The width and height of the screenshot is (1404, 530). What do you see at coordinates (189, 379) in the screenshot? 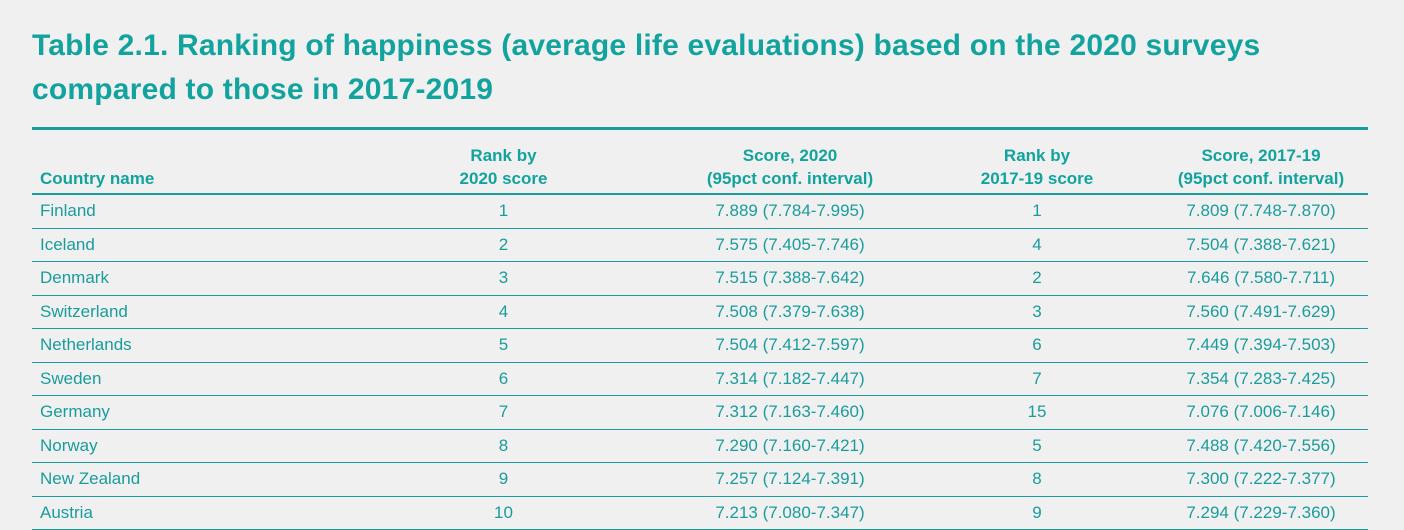
I see `country-name-cell: Sweden` at bounding box center [189, 379].